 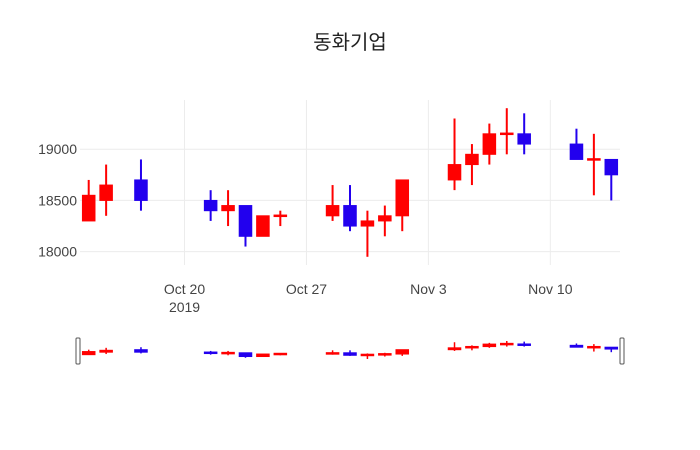 What do you see at coordinates (622, 351) in the screenshot?
I see `range-slider-right-handle` at bounding box center [622, 351].